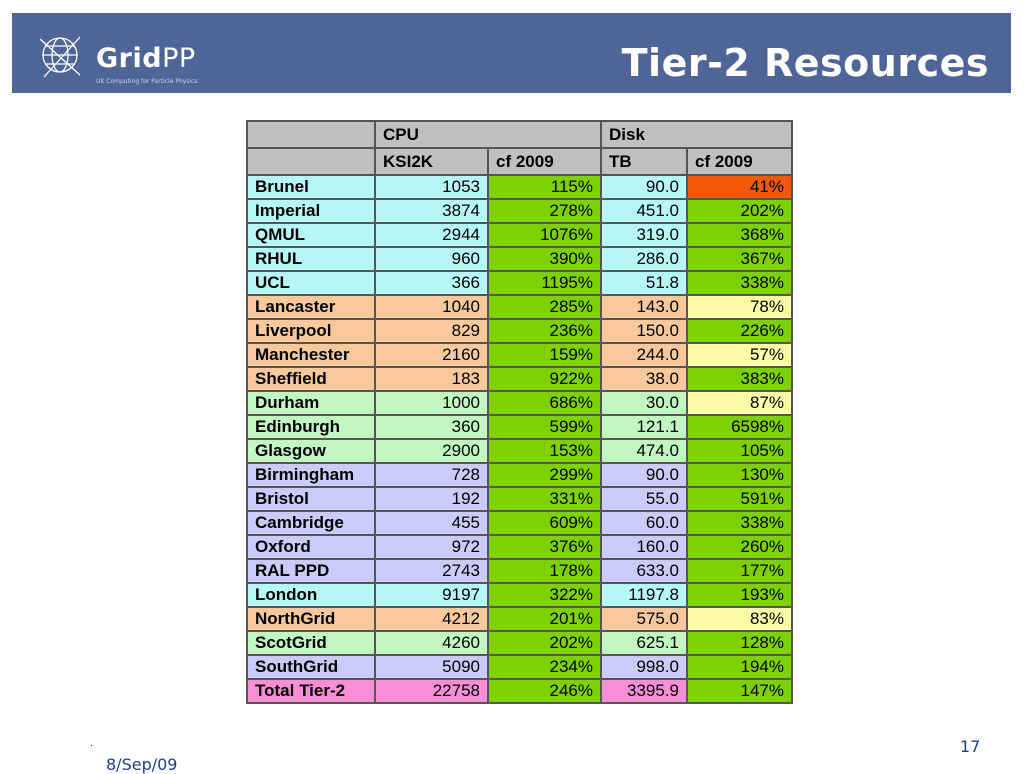  What do you see at coordinates (311, 475) in the screenshot?
I see `site-name-cell: Birmingham` at bounding box center [311, 475].